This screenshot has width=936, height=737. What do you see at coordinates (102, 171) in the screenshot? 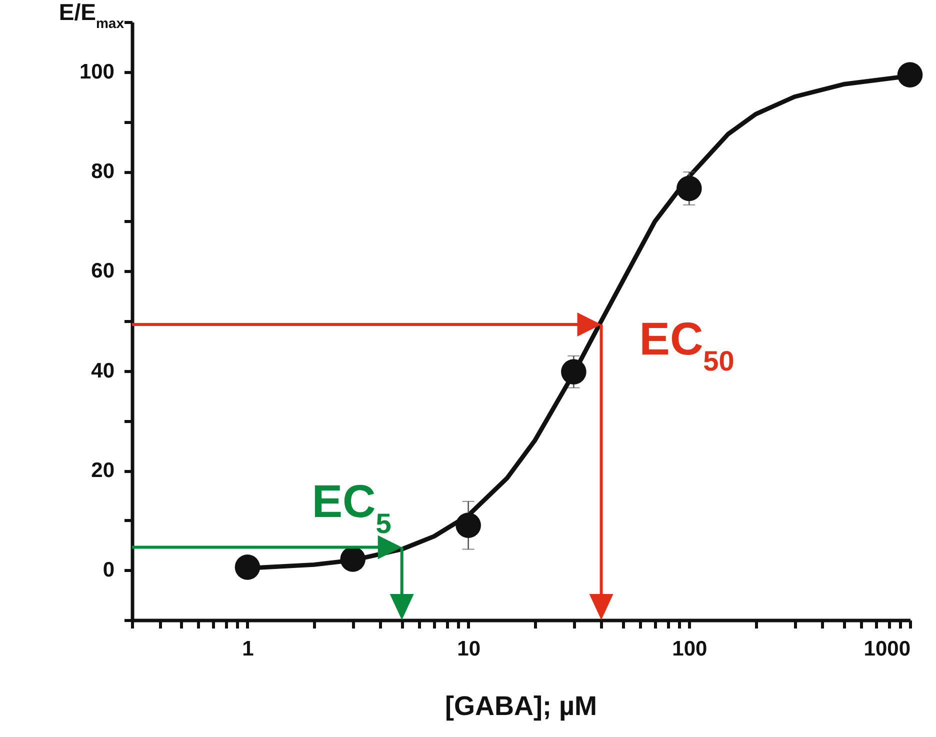
I see `y-tick-label: 80` at bounding box center [102, 171].